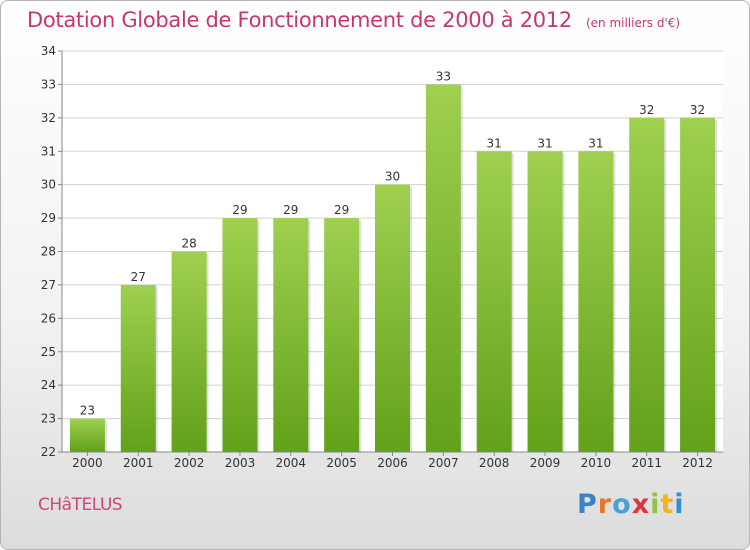 The width and height of the screenshot is (750, 550). What do you see at coordinates (392, 177) in the screenshot?
I see `bar-value-label: 30` at bounding box center [392, 177].